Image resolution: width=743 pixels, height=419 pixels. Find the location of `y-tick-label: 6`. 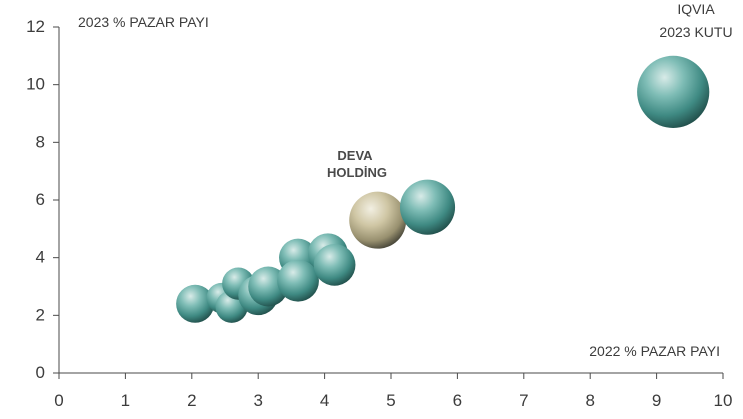

y-tick-label: 6 is located at coordinates (40, 199).